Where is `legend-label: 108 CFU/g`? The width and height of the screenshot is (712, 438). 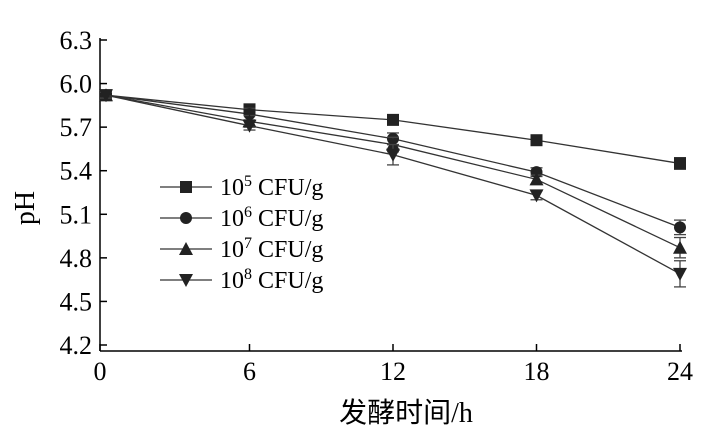
legend-label: 108 CFU/g is located at coordinates (271, 280).